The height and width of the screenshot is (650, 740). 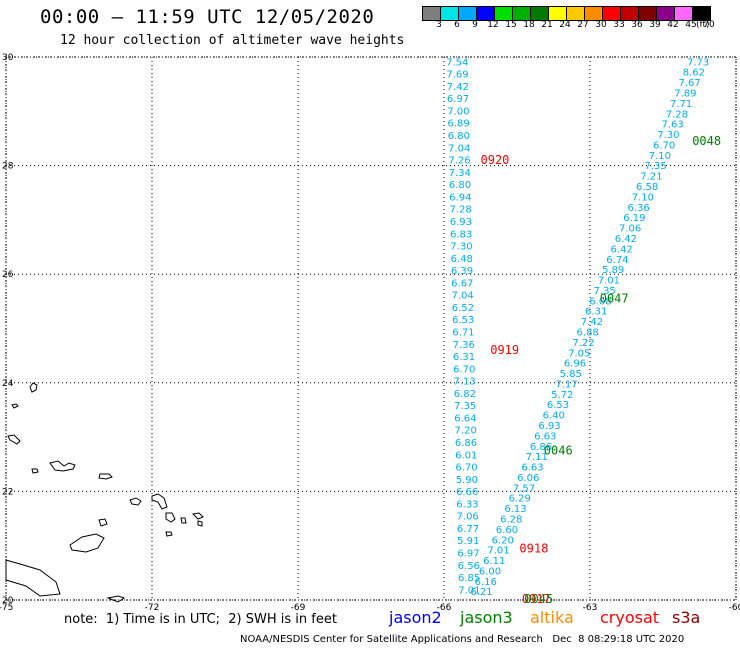 What do you see at coordinates (466, 455) in the screenshot?
I see `swh-value-label: 6.01` at bounding box center [466, 455].